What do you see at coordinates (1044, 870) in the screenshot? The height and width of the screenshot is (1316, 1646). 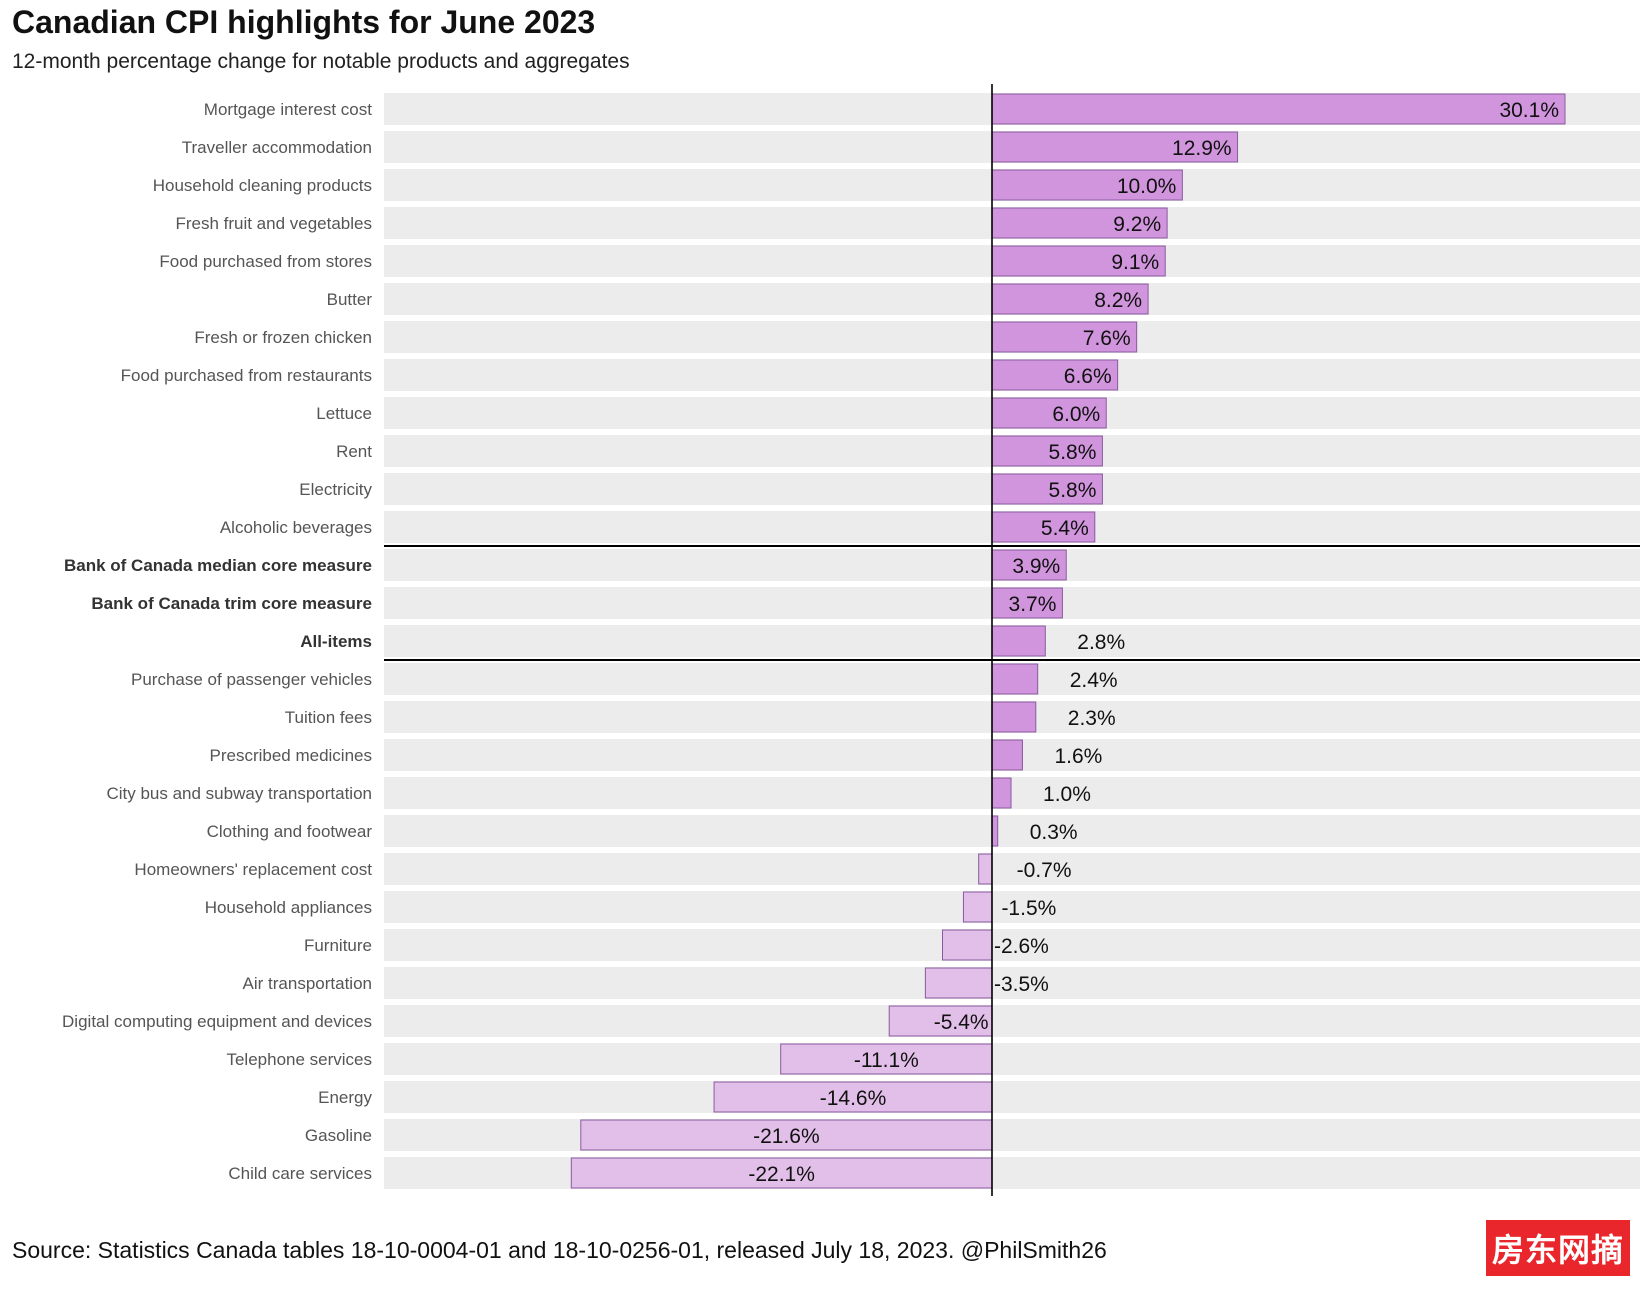 I see `value-label: -0.7%` at bounding box center [1044, 870].